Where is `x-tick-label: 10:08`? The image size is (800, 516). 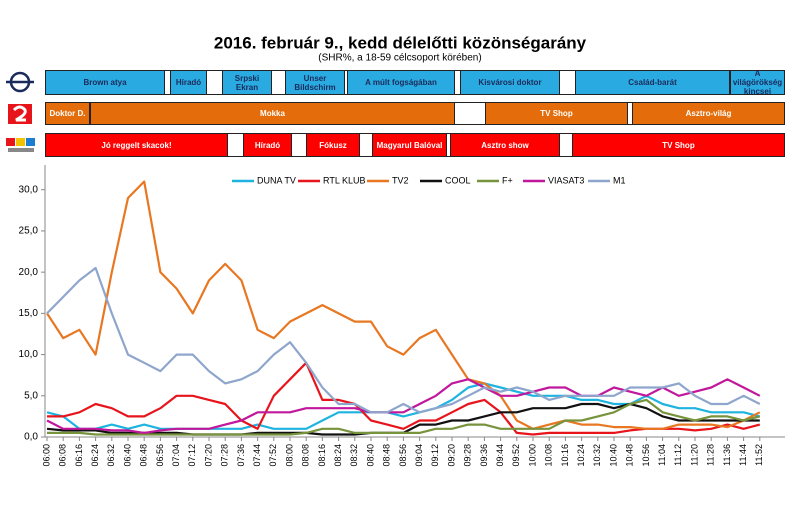 x-tick-label: 10:08 is located at coordinates (549, 455).